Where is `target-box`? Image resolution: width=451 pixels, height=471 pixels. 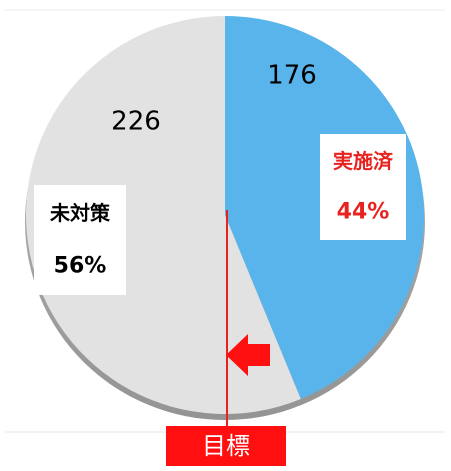
target-box is located at coordinates (226, 446).